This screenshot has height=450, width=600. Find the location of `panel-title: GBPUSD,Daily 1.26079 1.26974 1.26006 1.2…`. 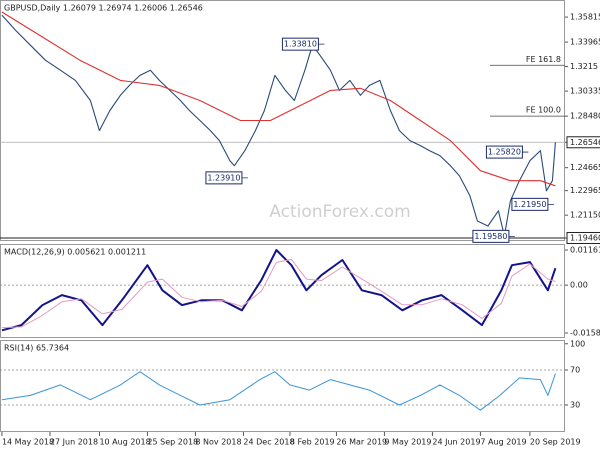

panel-title: GBPUSD,Daily 1.26079 1.26974 1.26006 1.2… is located at coordinates (103, 8).